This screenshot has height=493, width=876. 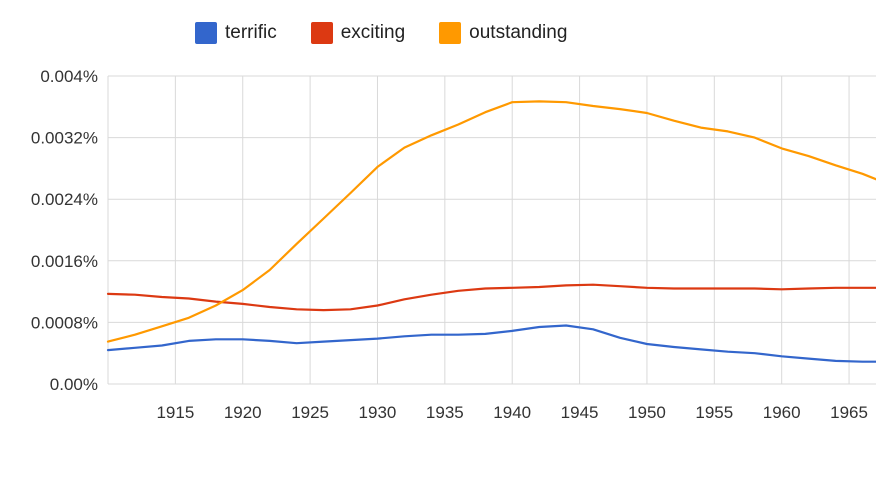 I want to click on x-tick-label: 1925, so click(x=310, y=412).